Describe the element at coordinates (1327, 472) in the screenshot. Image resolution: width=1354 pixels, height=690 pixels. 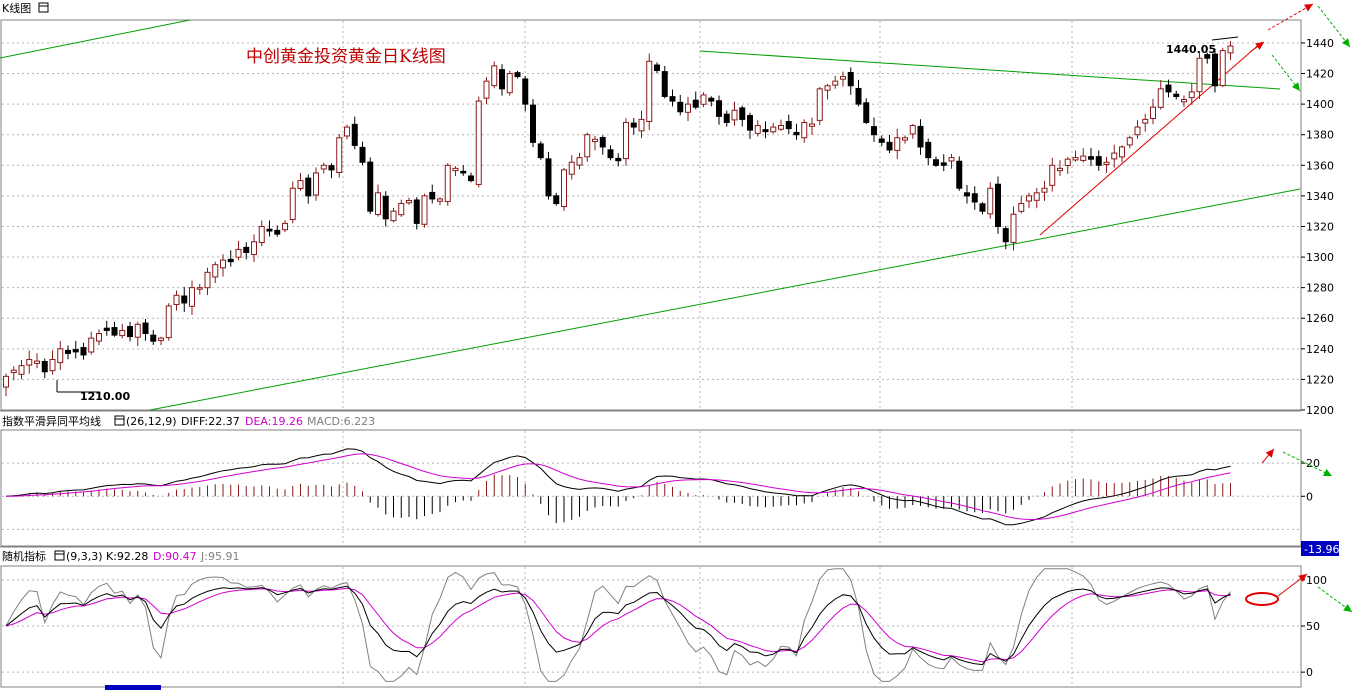
I see `macd-arrow-down-head` at that location.